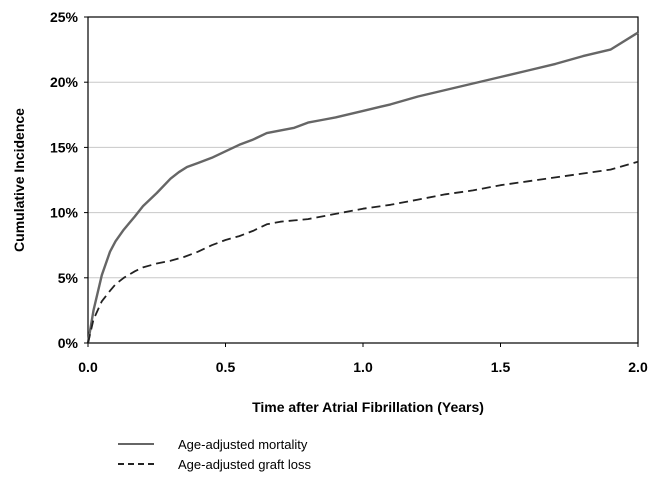  What do you see at coordinates (64, 17) in the screenshot?
I see `y-tick-label: 25%` at bounding box center [64, 17].